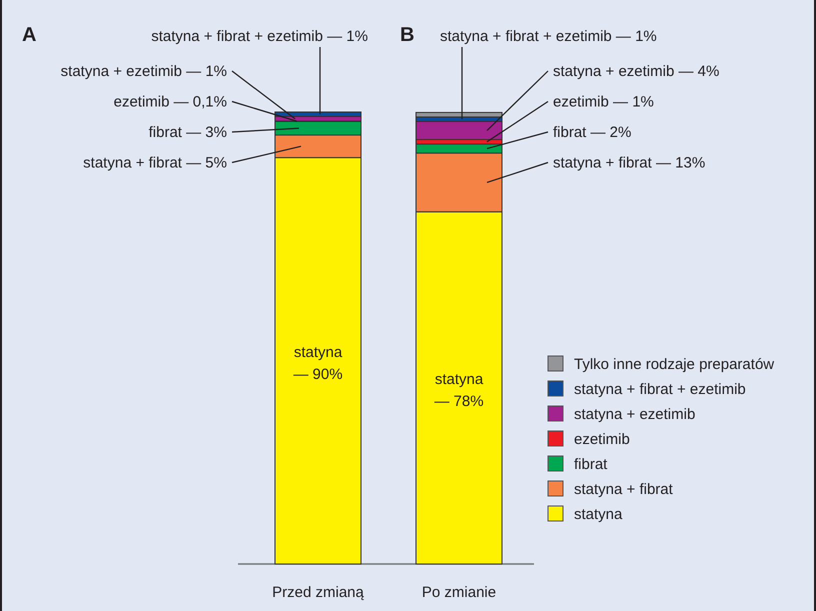  I want to click on data-label: — 90%, so click(318, 374).